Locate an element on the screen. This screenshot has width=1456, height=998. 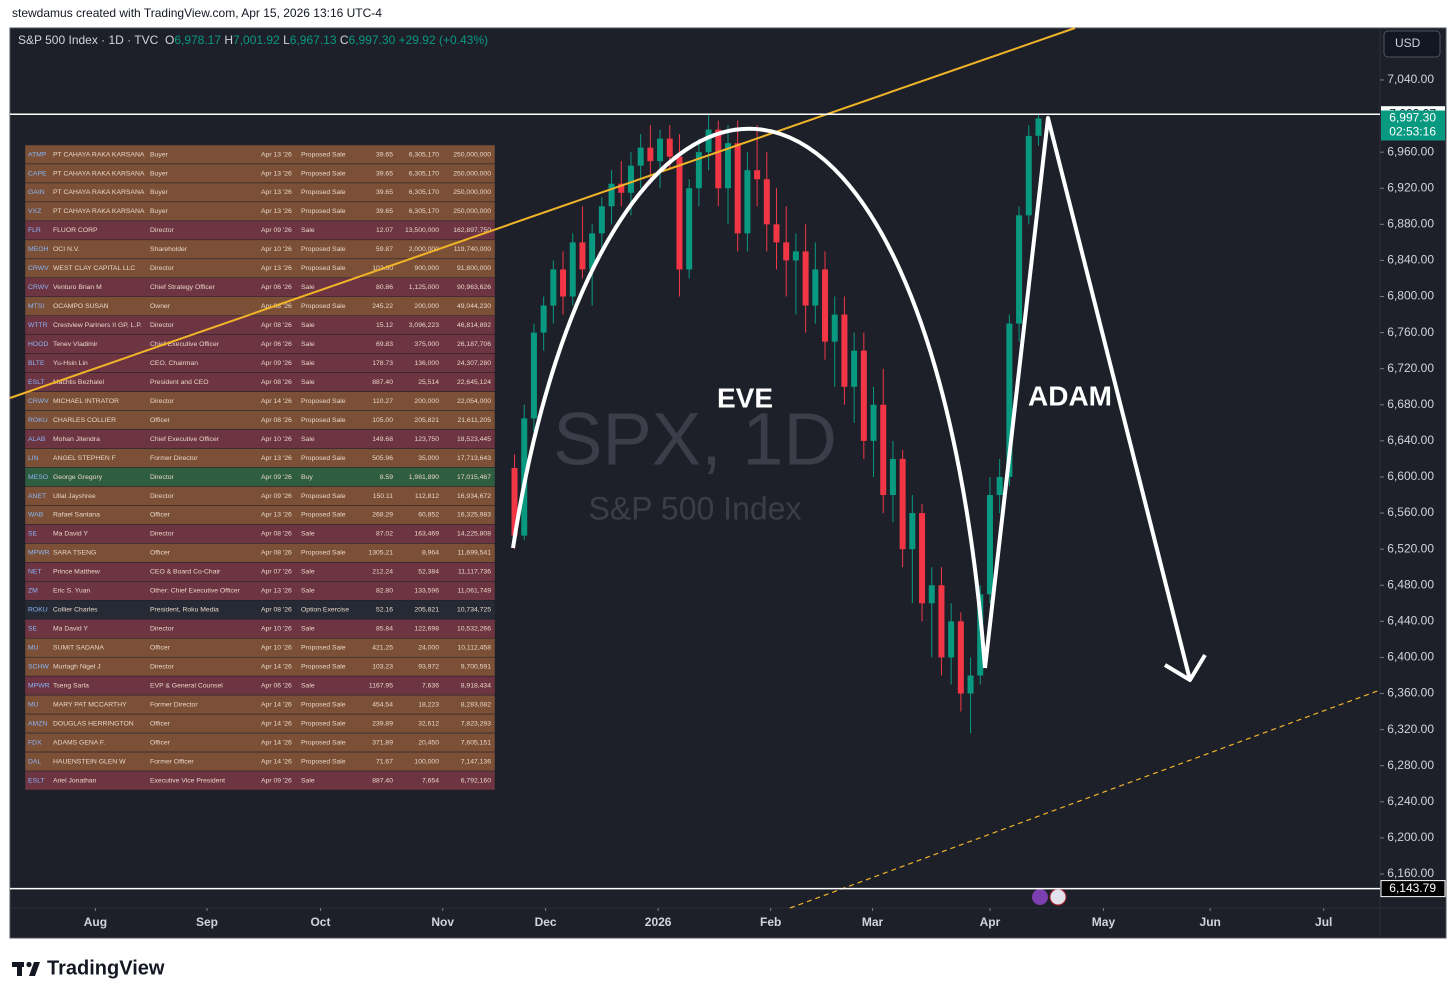
table-cell: 11,061,749 is located at coordinates (474, 591).